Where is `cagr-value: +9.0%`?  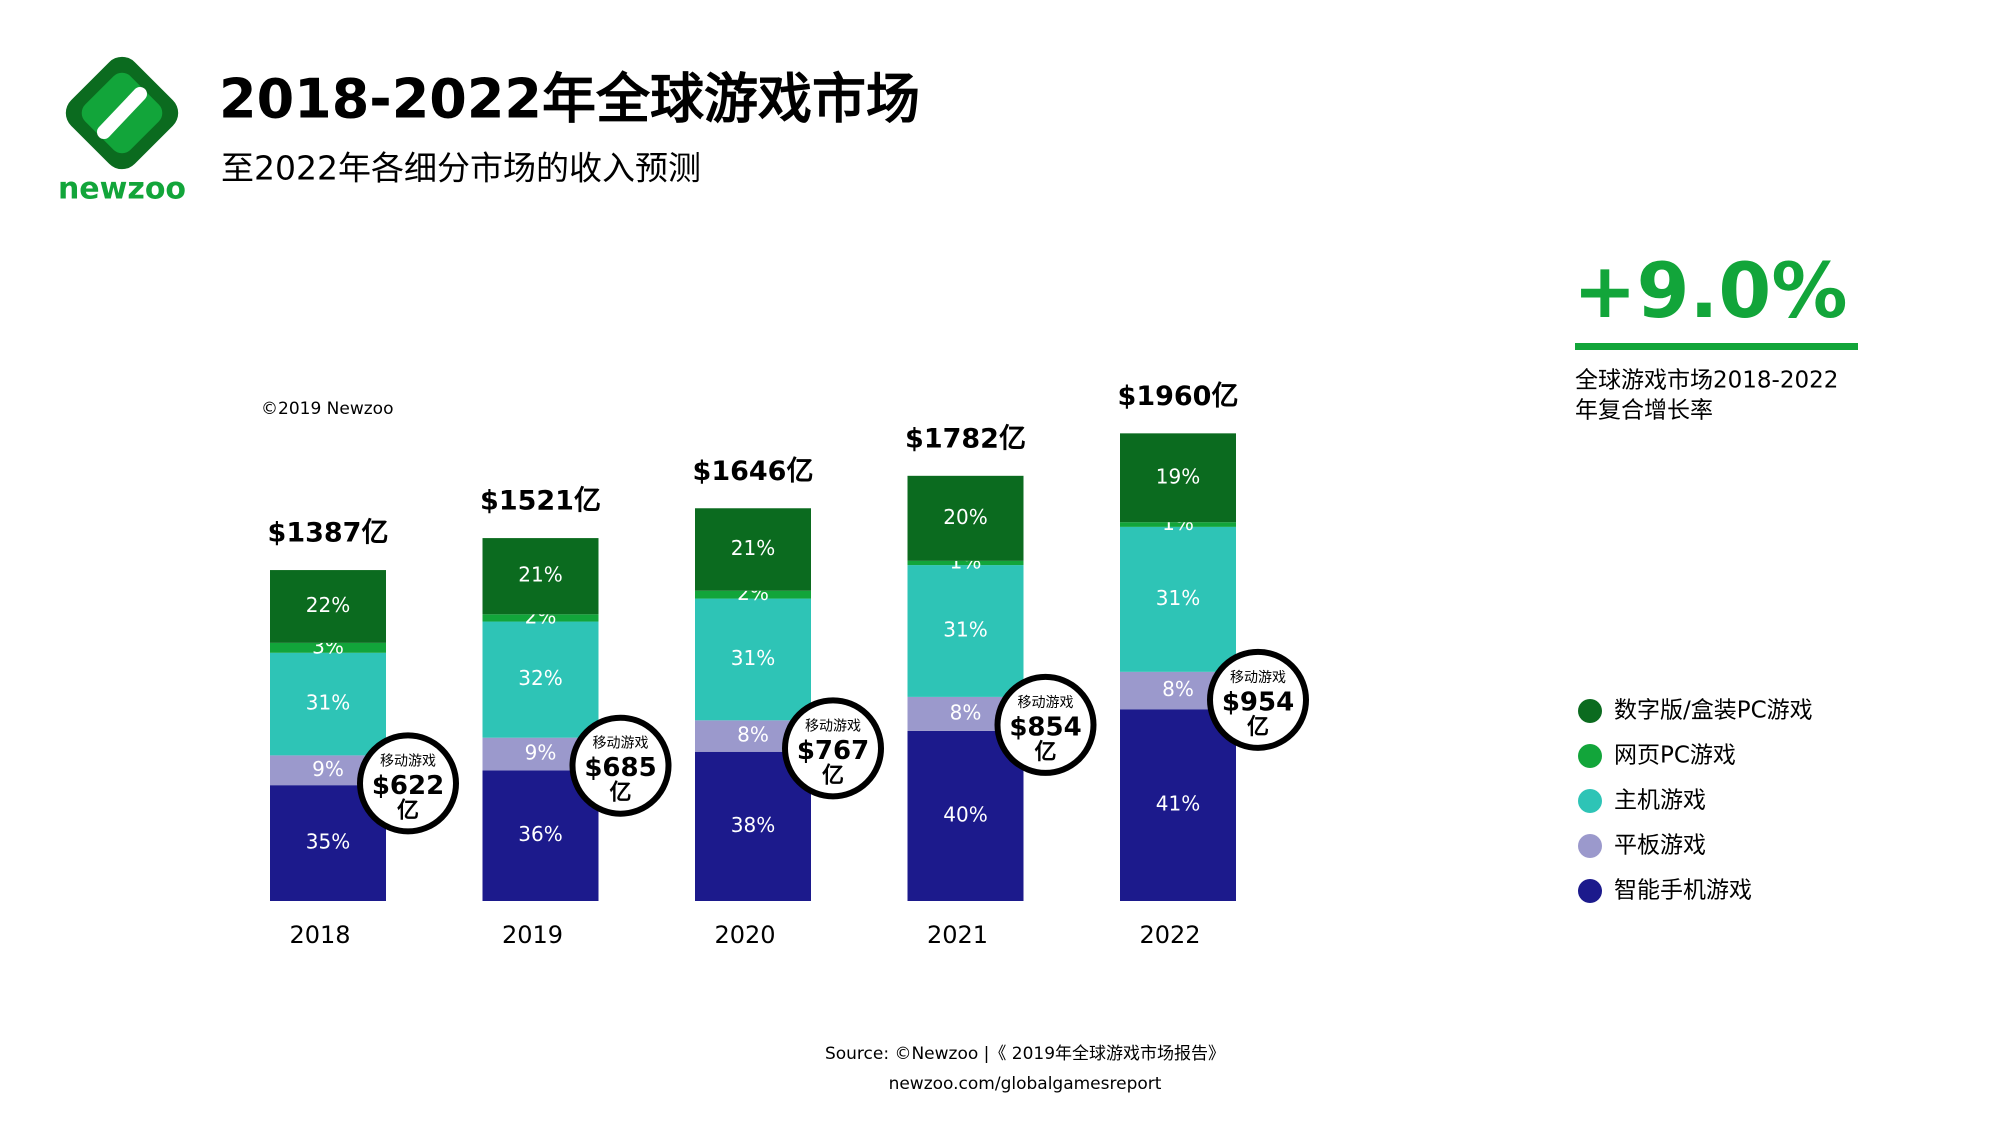
cagr-value: +9.0% is located at coordinates (1710, 290).